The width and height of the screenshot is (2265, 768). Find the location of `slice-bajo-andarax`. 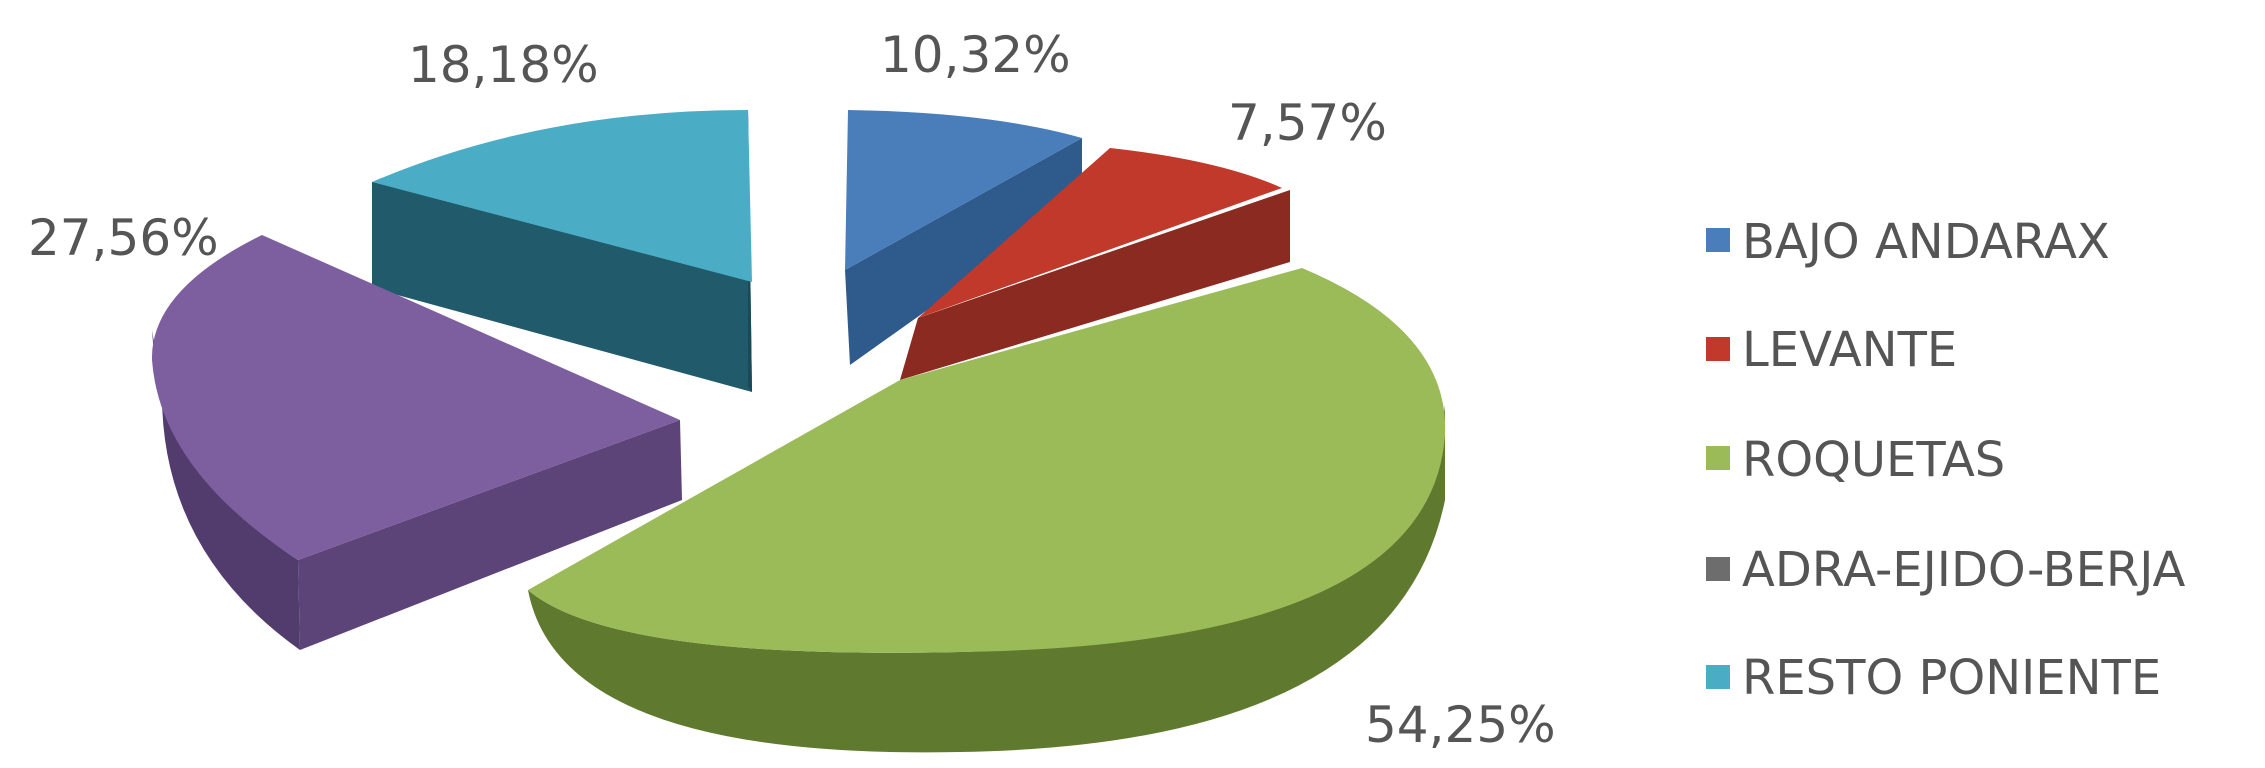

slice-bajo-andarax is located at coordinates (963, 237).